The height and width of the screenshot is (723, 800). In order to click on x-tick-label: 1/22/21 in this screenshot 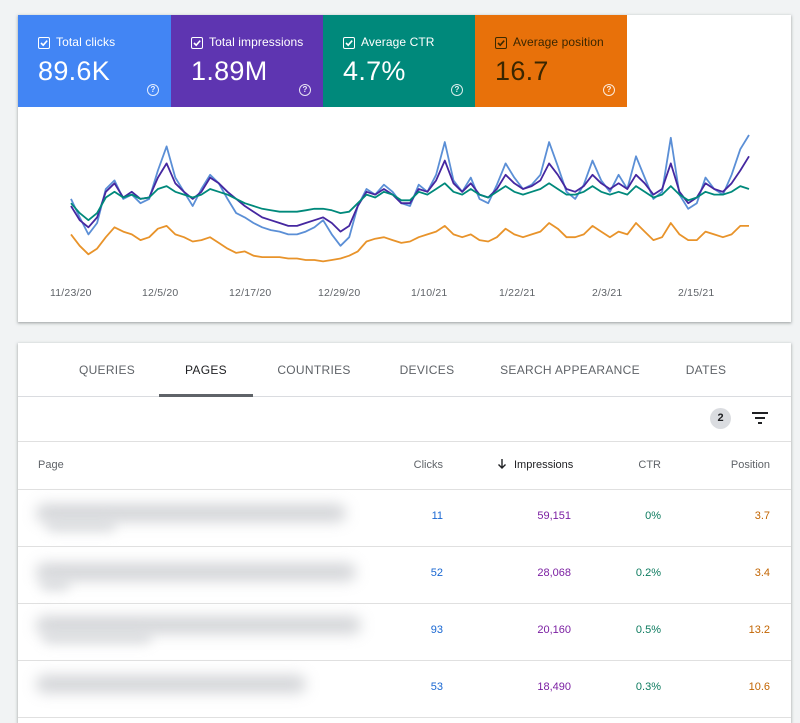, I will do `click(517, 293)`.